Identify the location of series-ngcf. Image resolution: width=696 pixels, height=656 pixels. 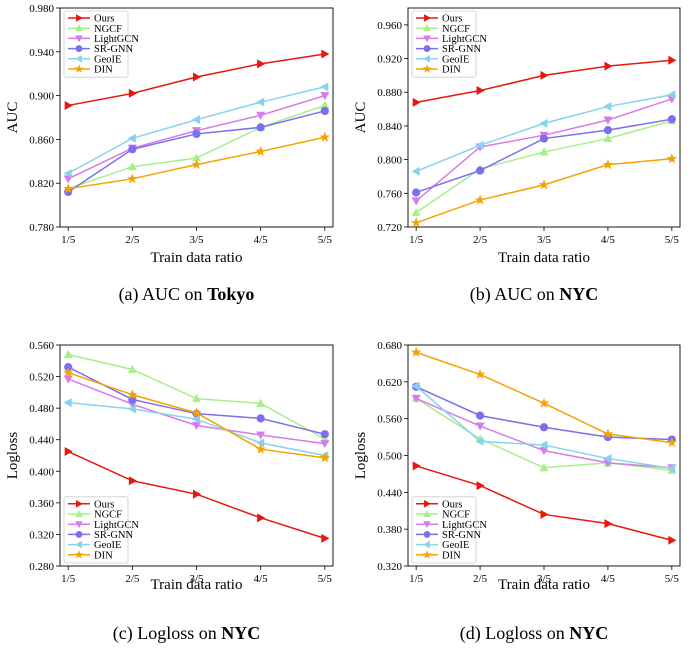
(544, 433).